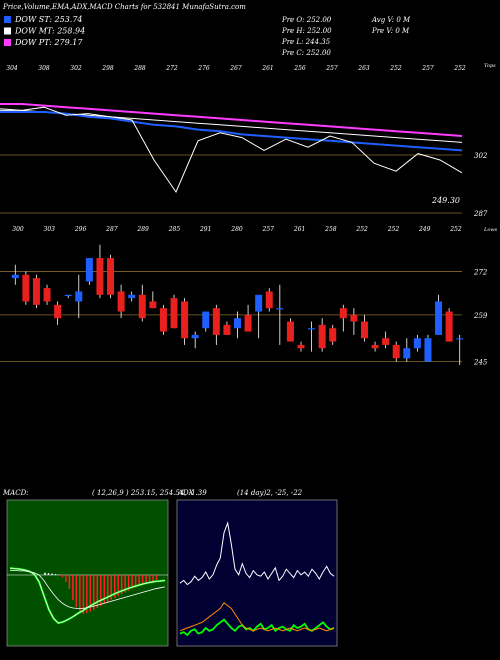 The width and height of the screenshot is (500, 660). I want to click on ema-top-tick-label: 302, so click(76, 68).